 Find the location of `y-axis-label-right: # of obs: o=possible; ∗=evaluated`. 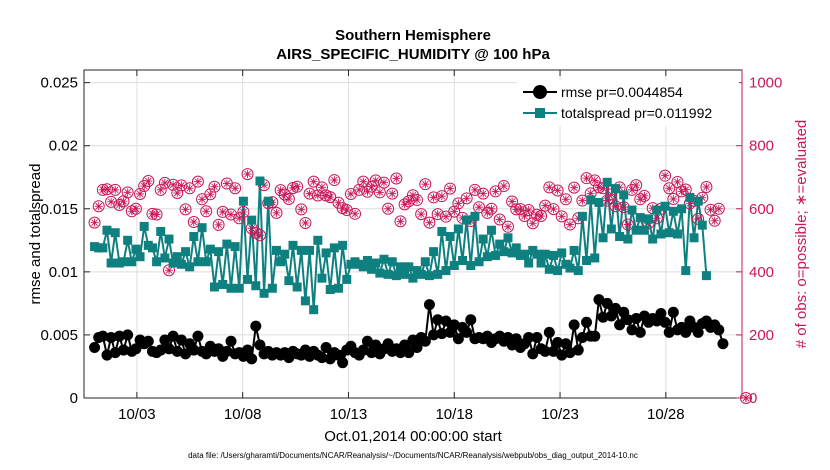

y-axis-label-right: # of obs: o=possible; ∗=evaluated is located at coordinates (801, 234).